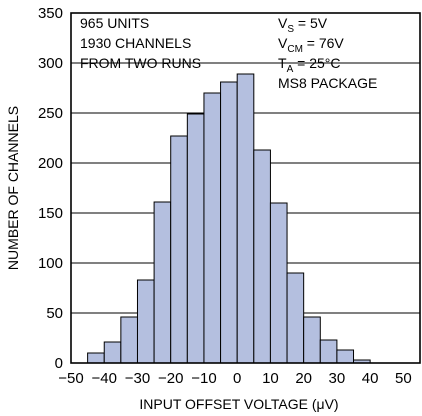  I want to click on y-tick-label: 200, so click(50, 163).